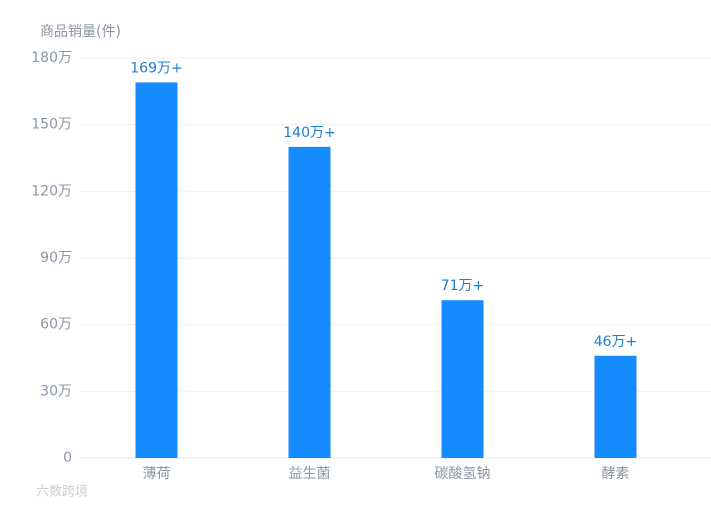 The height and width of the screenshot is (511, 711). Describe the element at coordinates (309, 133) in the screenshot. I see `value-label: 140万+` at that location.